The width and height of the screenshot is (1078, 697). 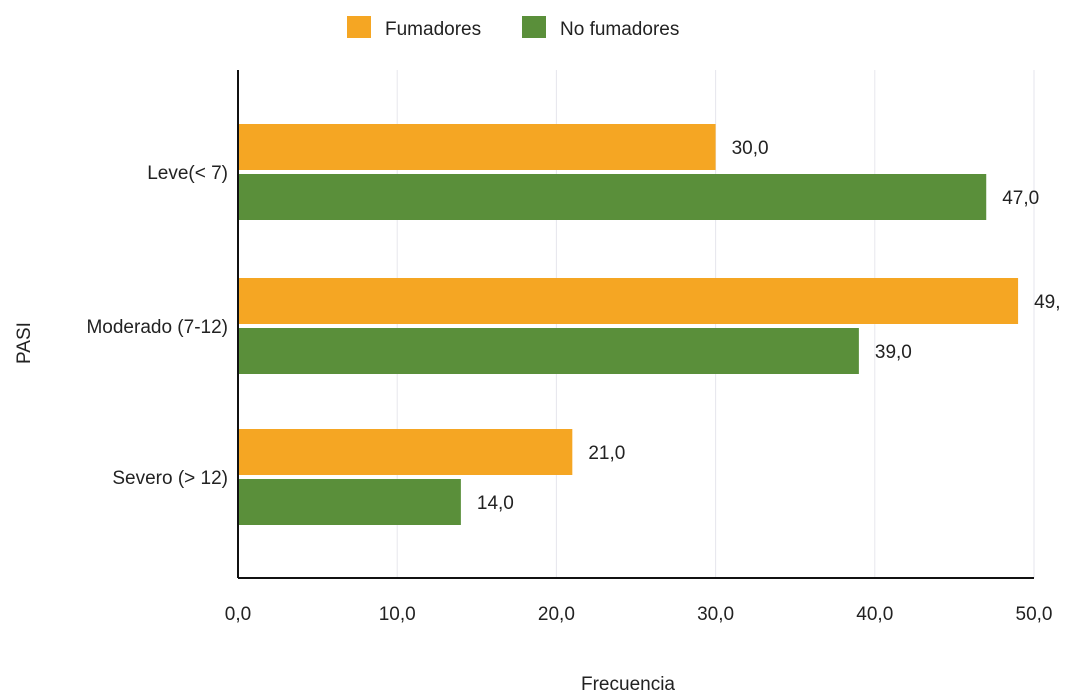 I want to click on data-label: 39,0, so click(x=893, y=352).